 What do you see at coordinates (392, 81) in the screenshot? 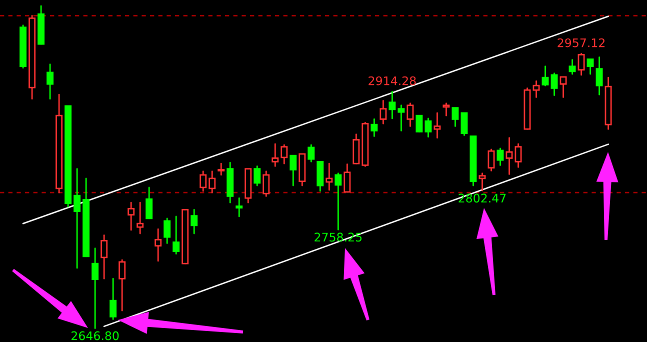
I see `annotation: 2914.28` at bounding box center [392, 81].